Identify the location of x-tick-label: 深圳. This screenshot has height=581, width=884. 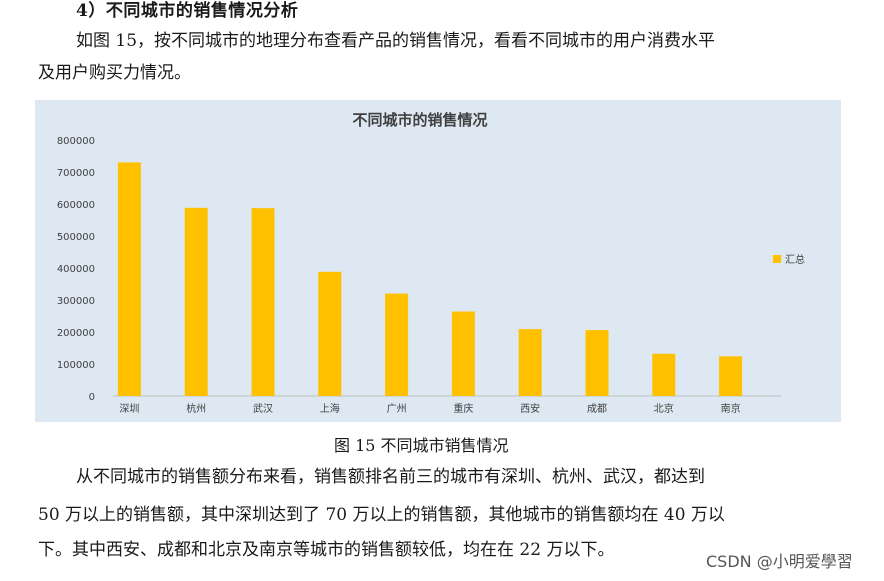
(129, 409).